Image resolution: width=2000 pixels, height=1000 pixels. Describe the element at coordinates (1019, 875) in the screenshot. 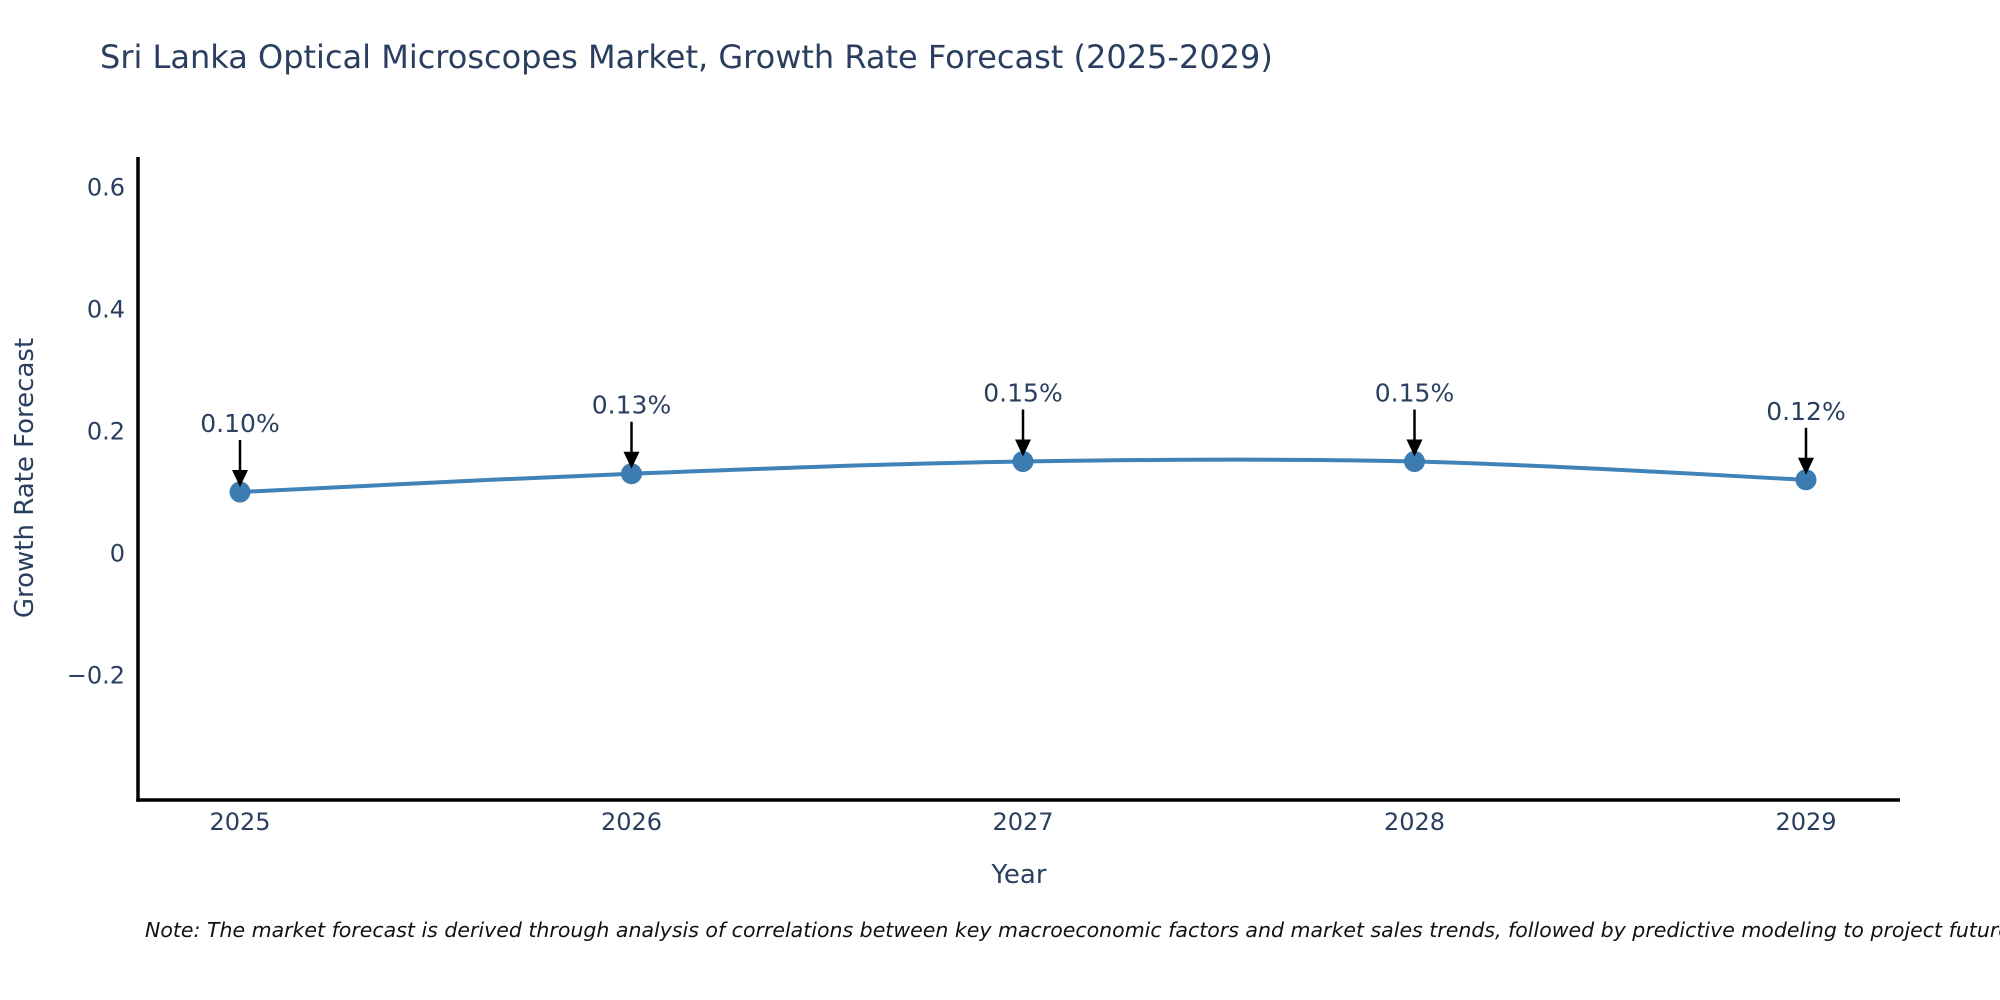

I see `x-axis-title: Year` at that location.